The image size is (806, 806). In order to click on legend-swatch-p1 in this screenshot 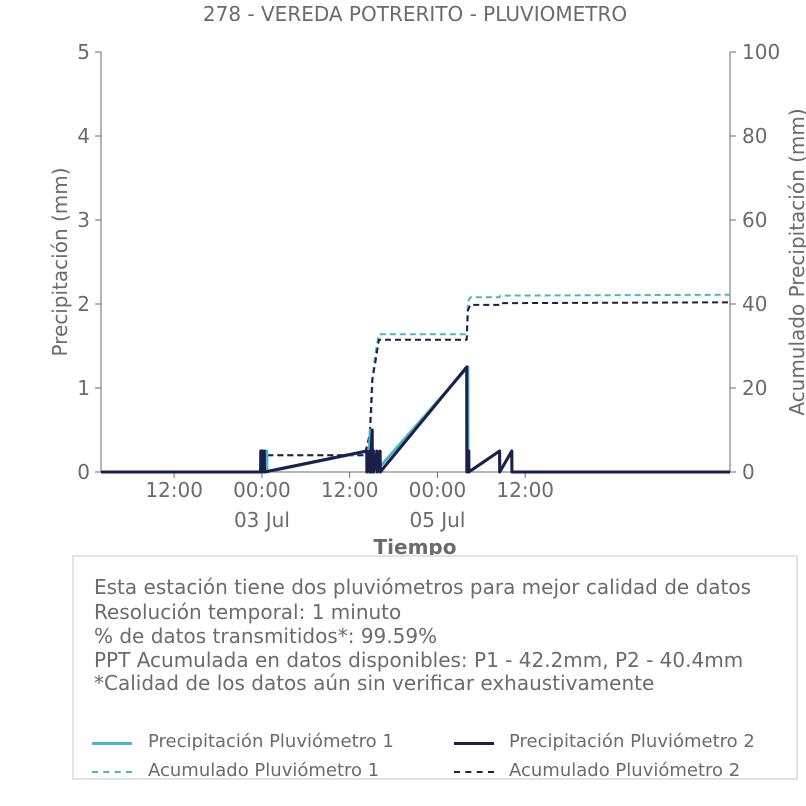, I will do `click(112, 743)`.